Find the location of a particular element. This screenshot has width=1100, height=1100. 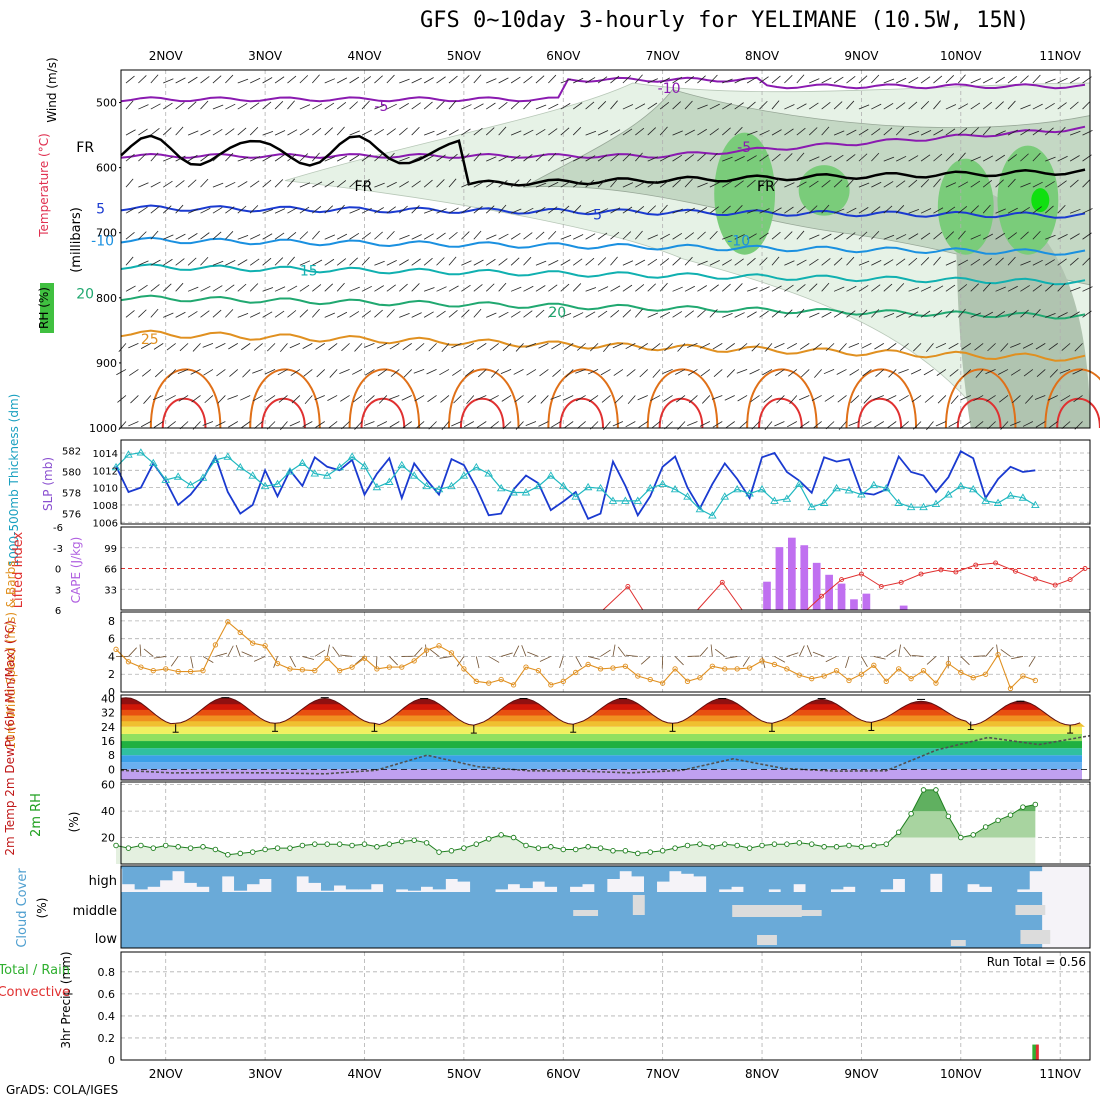

pressure-tick-label: 700 is located at coordinates (106, 233).